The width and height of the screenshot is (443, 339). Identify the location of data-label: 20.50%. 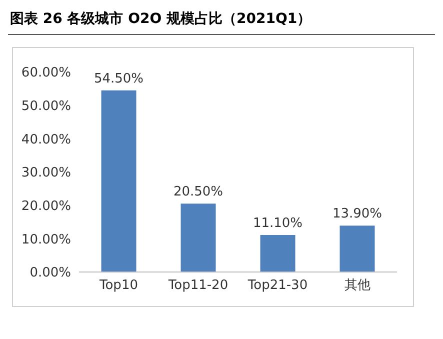
(198, 192).